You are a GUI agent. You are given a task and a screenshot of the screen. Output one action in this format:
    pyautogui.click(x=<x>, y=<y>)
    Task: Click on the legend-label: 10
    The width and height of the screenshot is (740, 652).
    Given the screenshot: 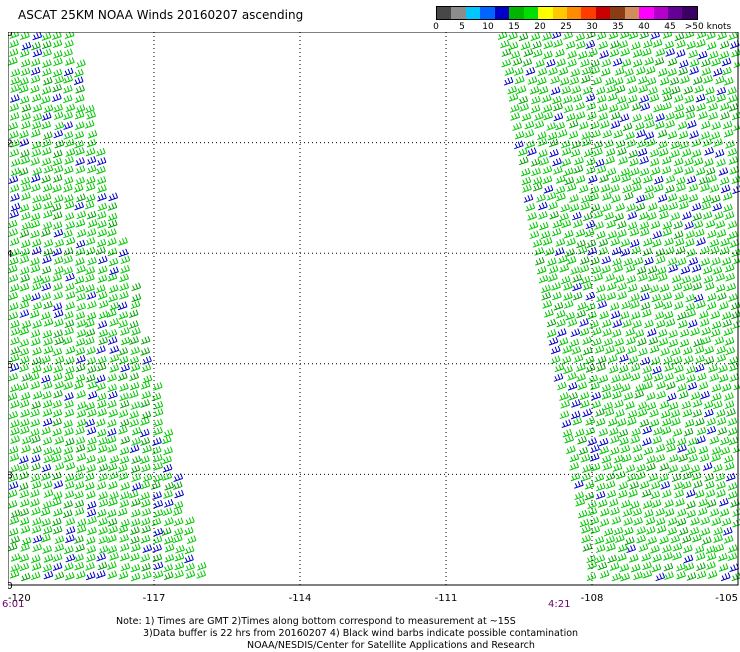 What is the action you would take?
    pyautogui.click(x=488, y=27)
    